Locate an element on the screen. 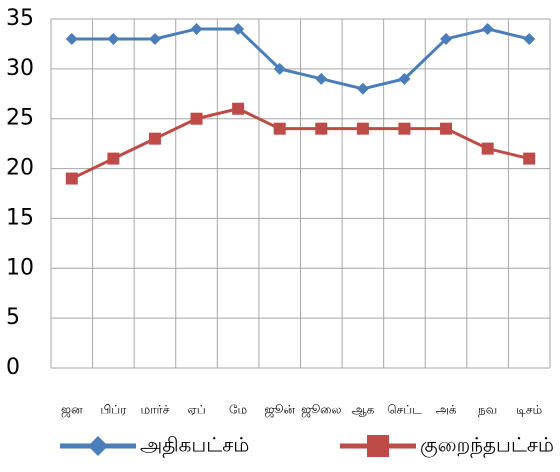  legend-label: அதிகபட்சம் is located at coordinates (194, 445).